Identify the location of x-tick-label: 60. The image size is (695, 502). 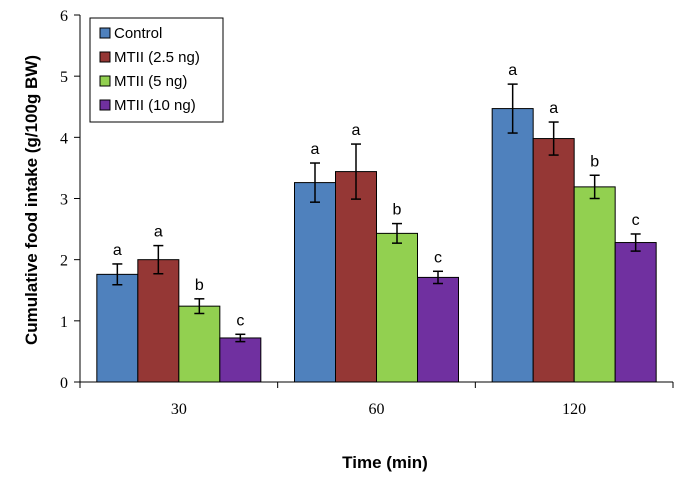
(377, 409).